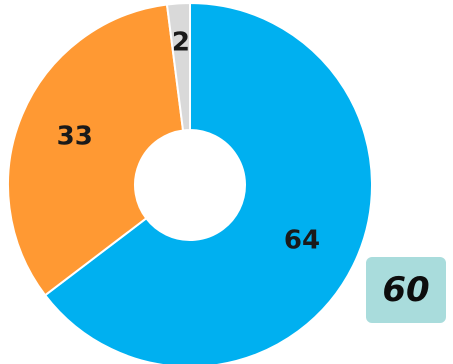  I want to click on badge-value: 60, so click(406, 290).